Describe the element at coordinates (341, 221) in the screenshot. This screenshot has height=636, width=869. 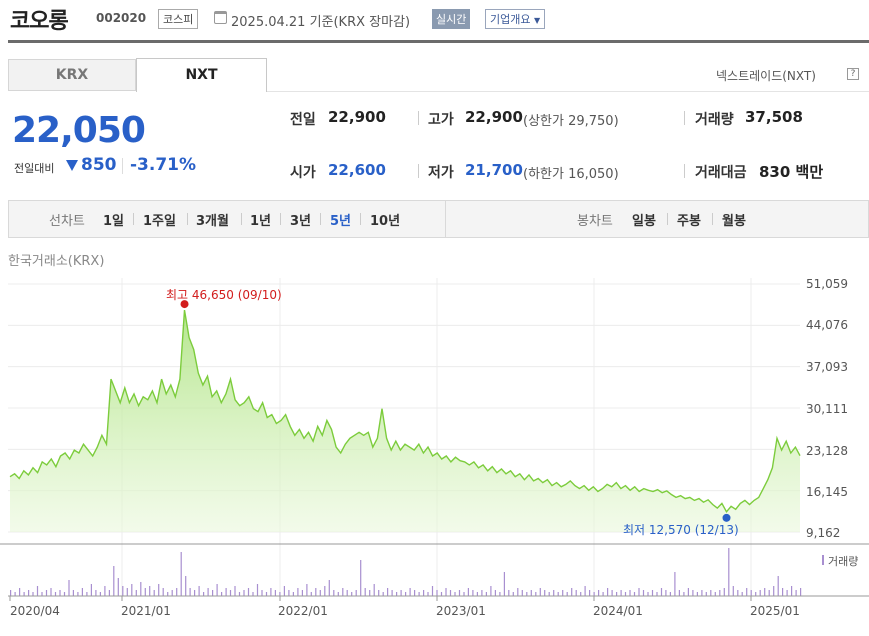
I see `period-5y: 5년` at that location.